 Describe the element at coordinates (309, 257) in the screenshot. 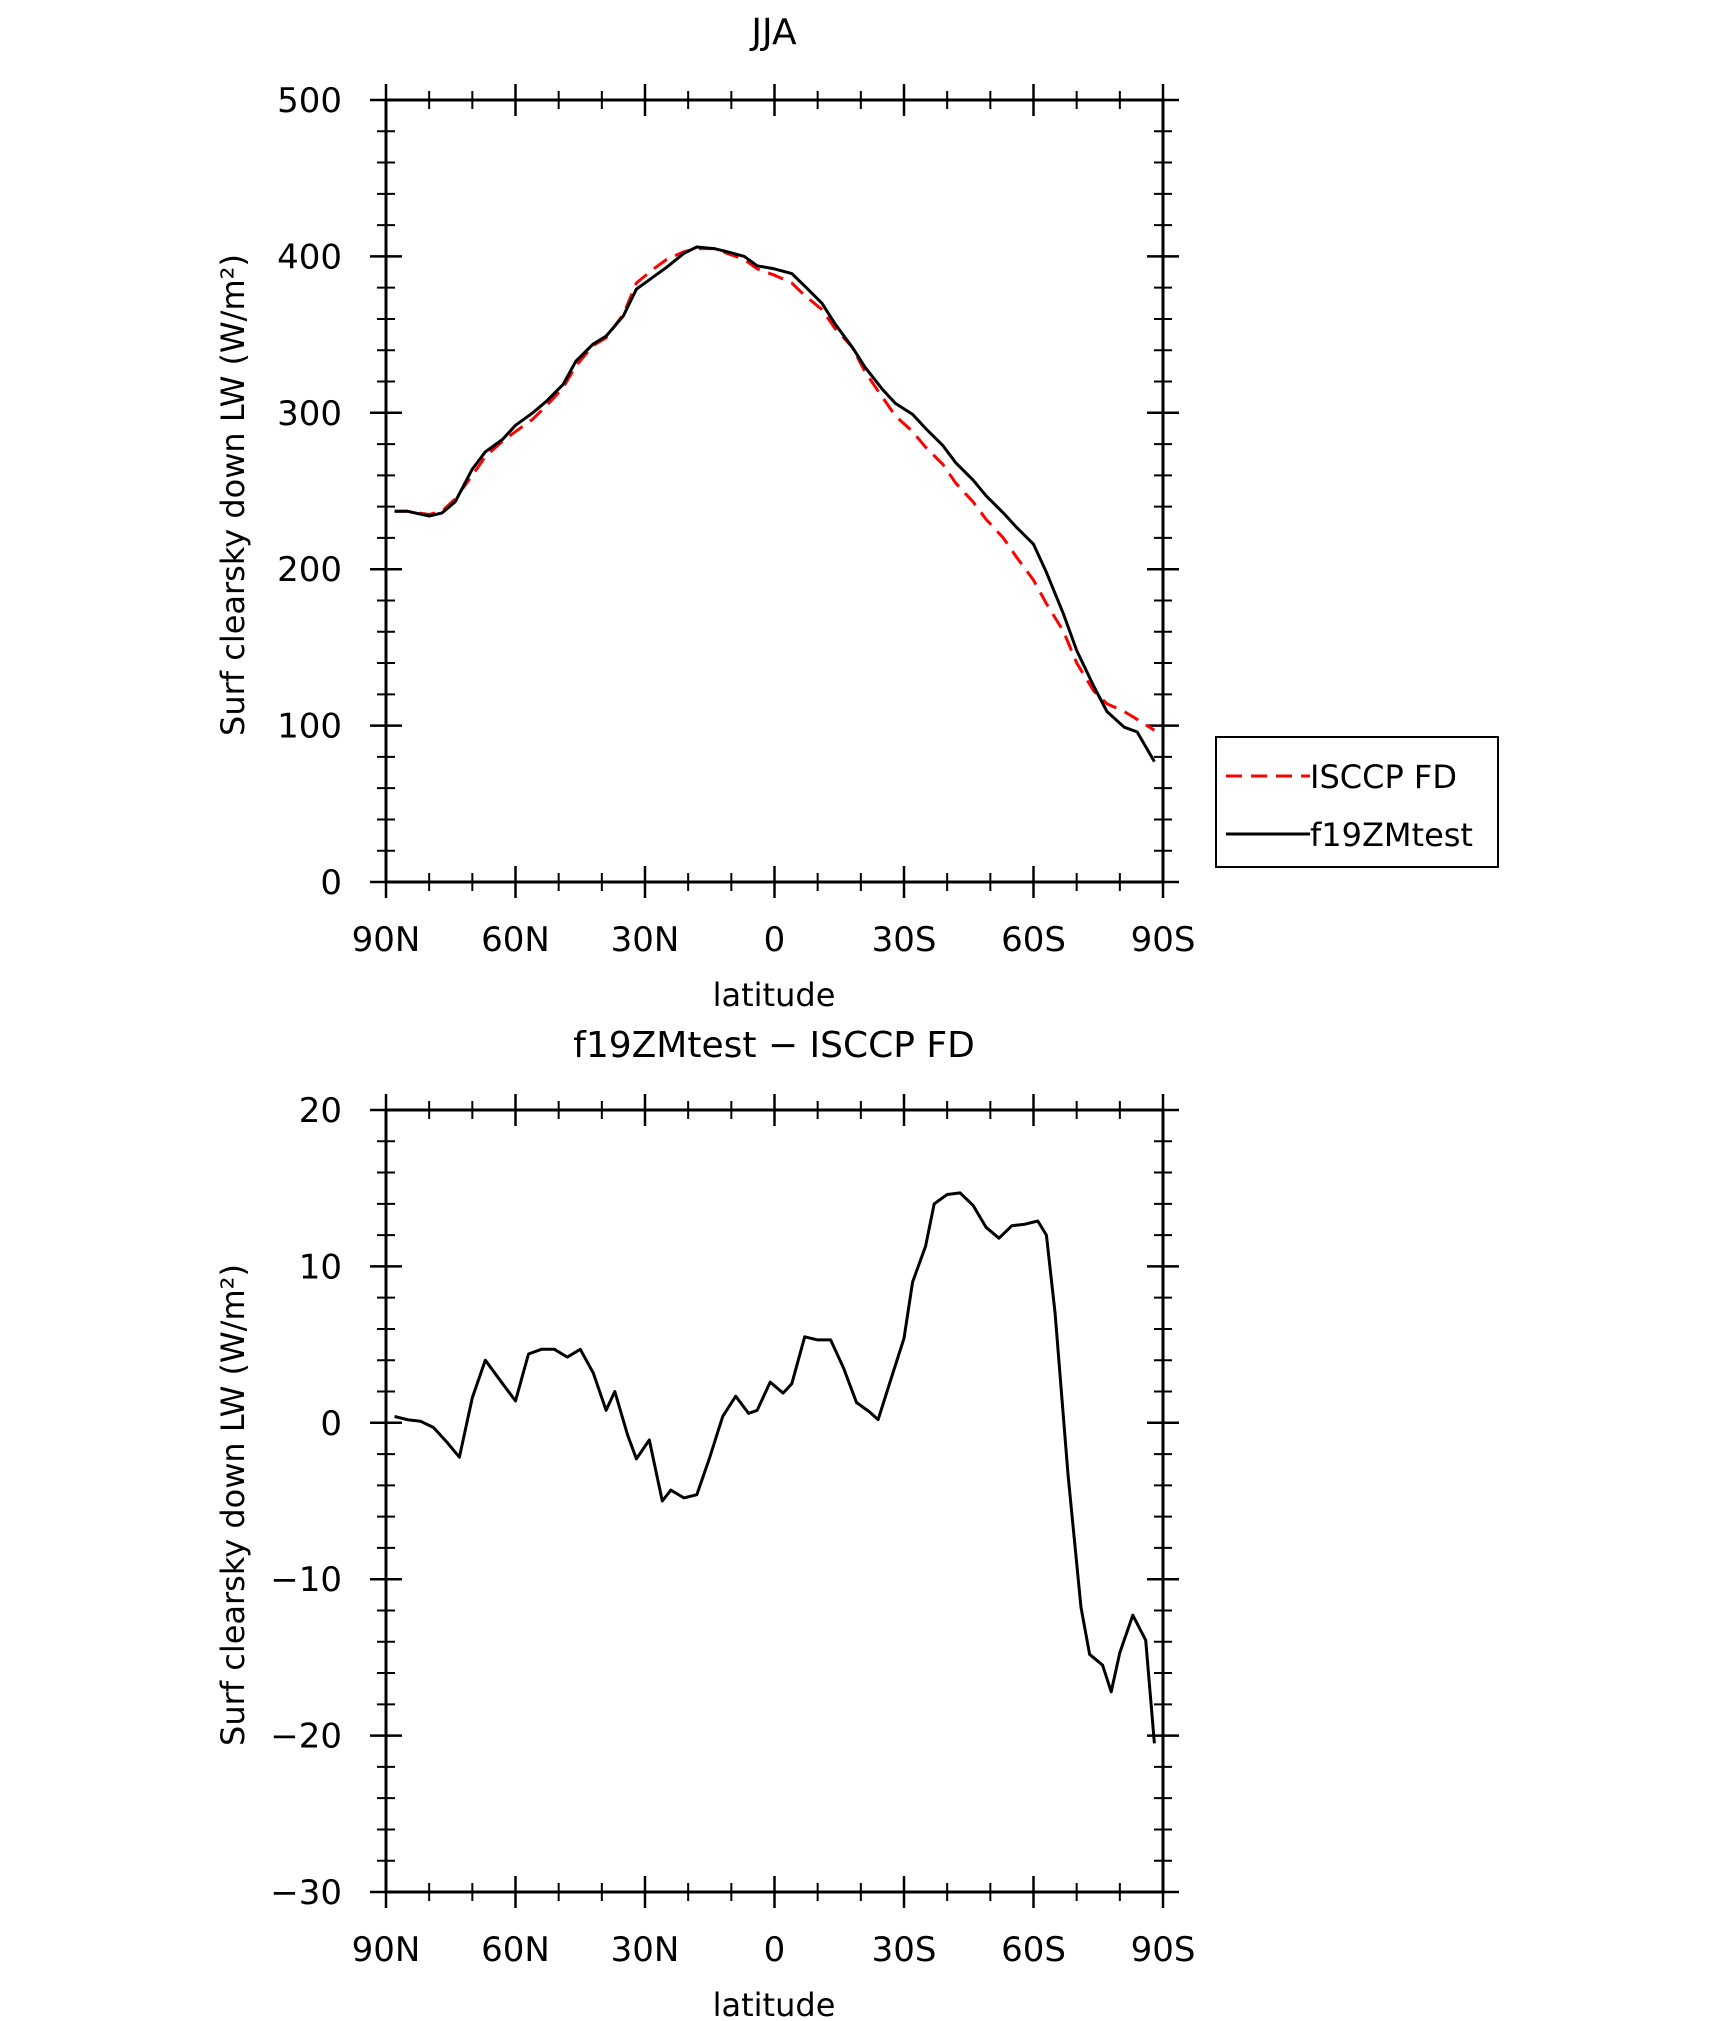

I see `y-tick-label: 400` at that location.